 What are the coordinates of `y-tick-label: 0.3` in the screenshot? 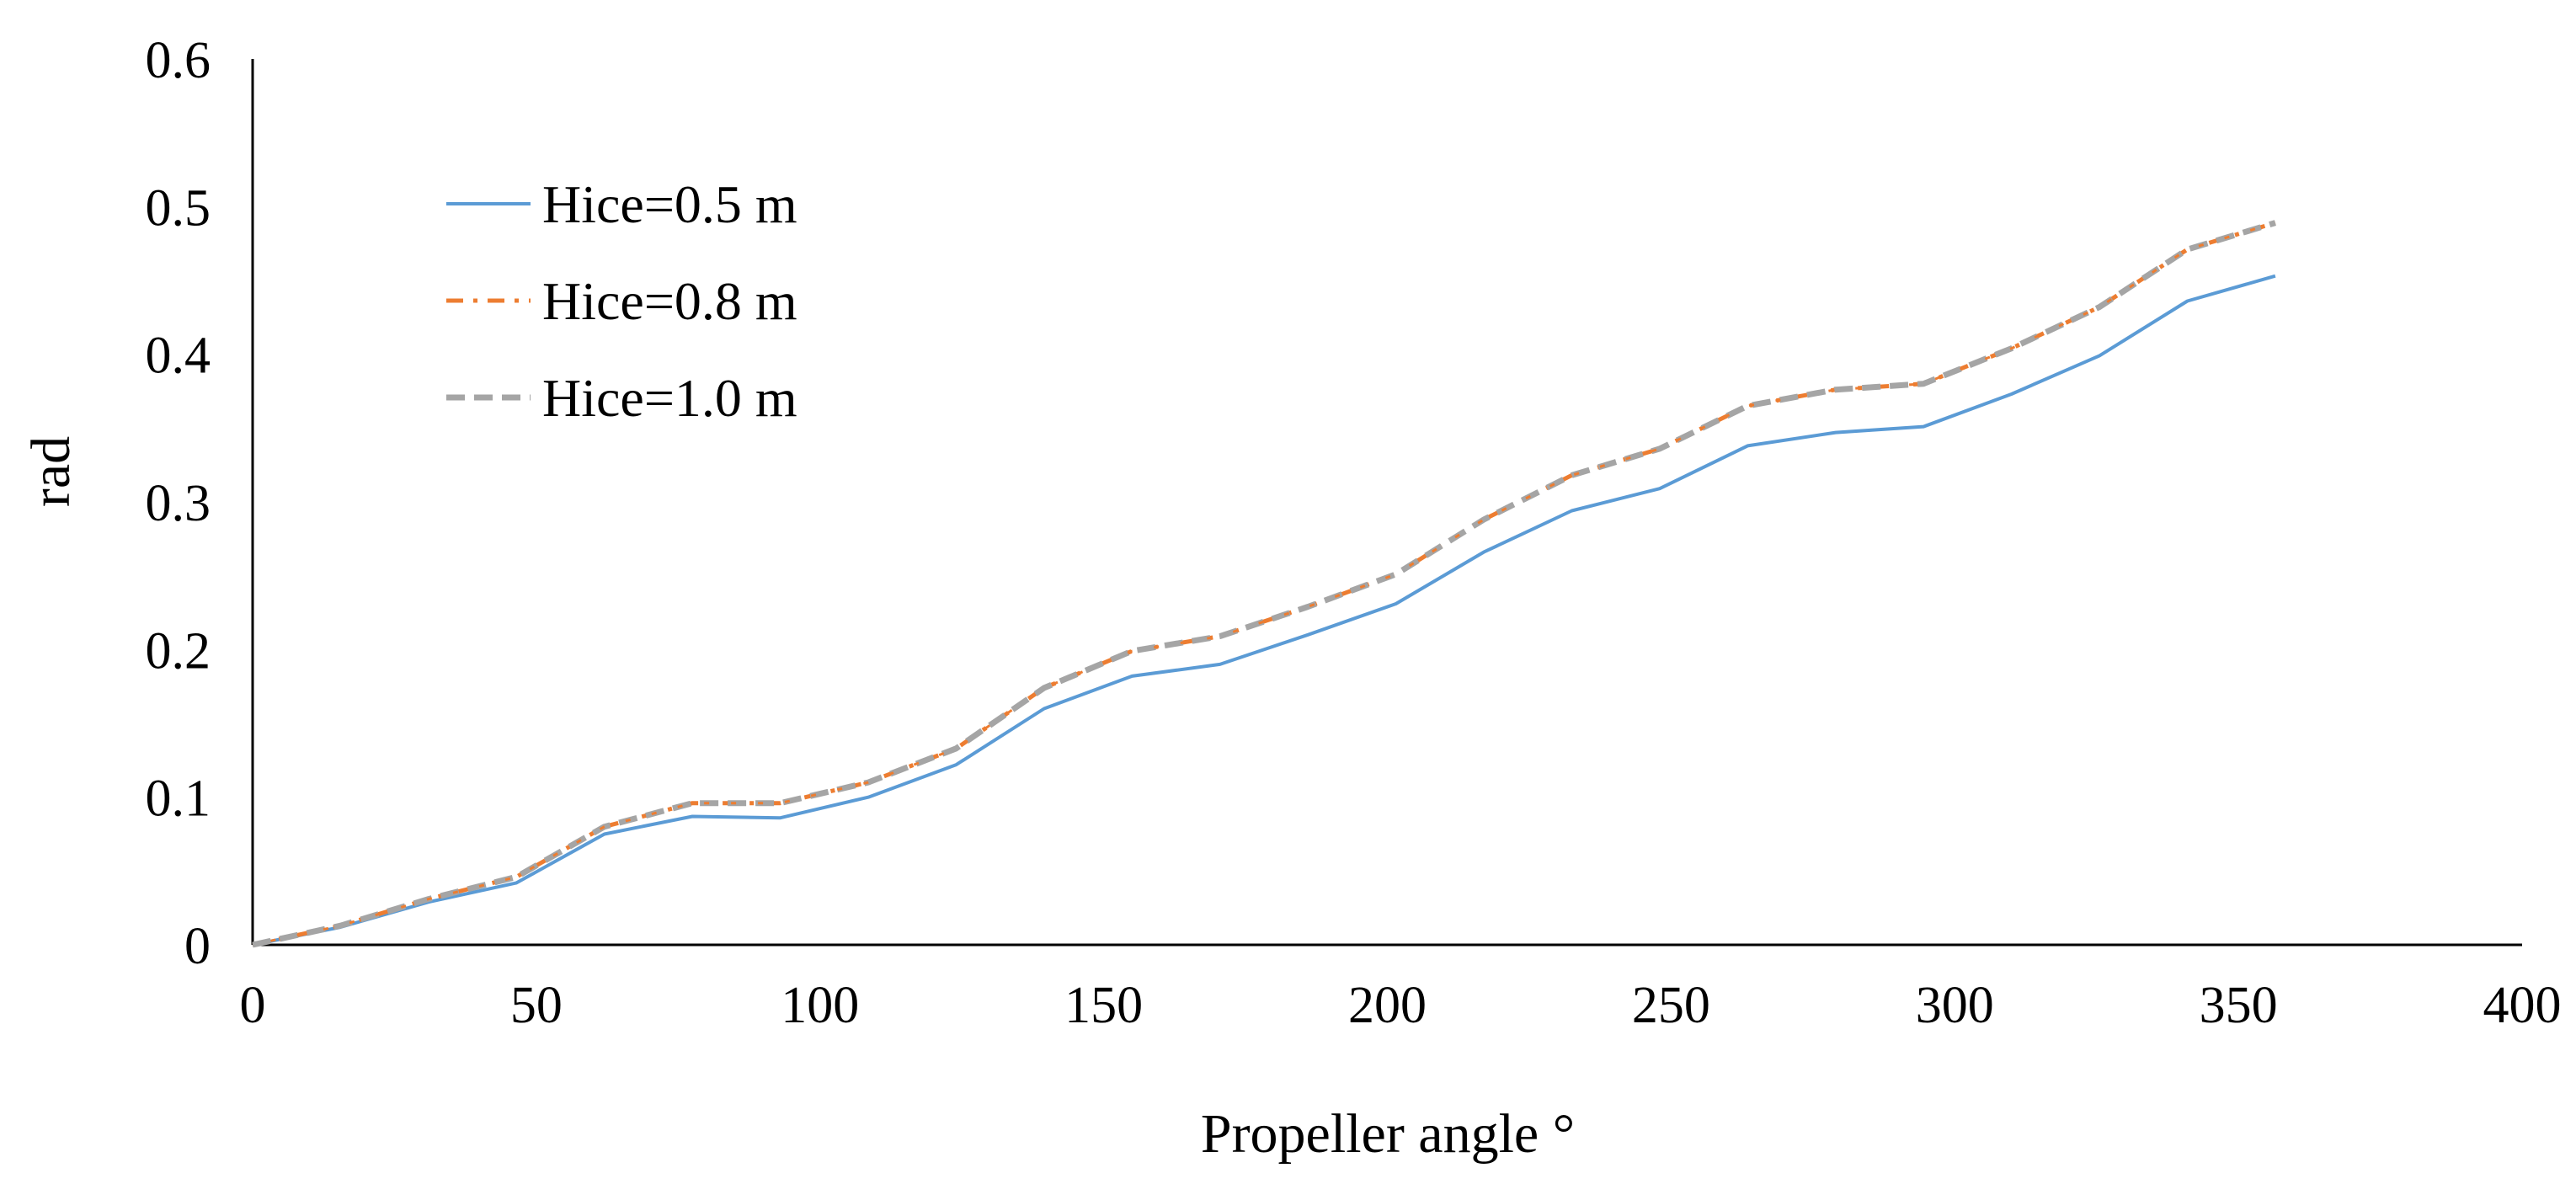 It's located at (178, 503).